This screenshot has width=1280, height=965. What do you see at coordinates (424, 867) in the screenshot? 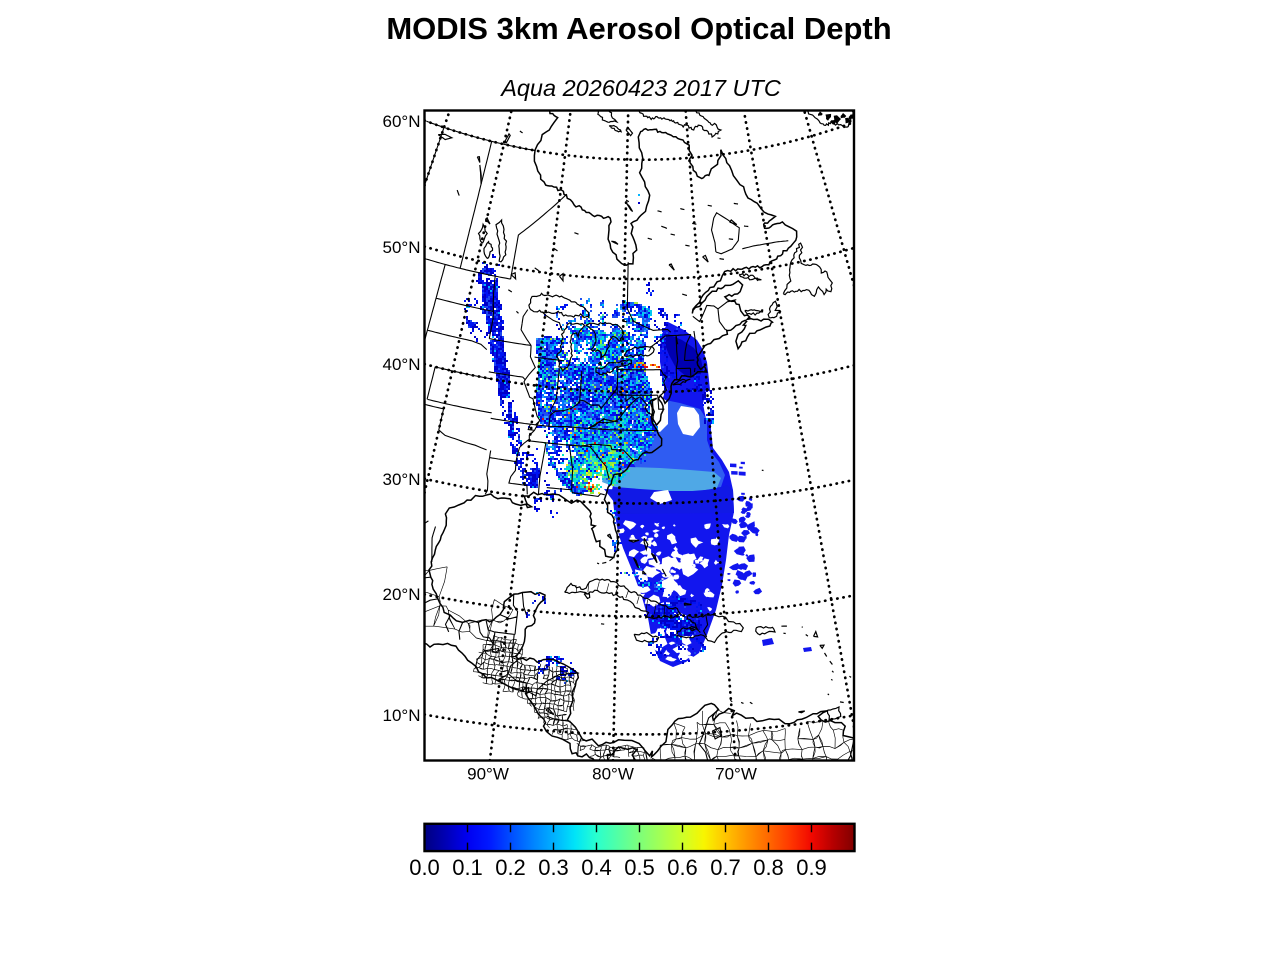
I see `svg-text: 0.0` at bounding box center [424, 867].